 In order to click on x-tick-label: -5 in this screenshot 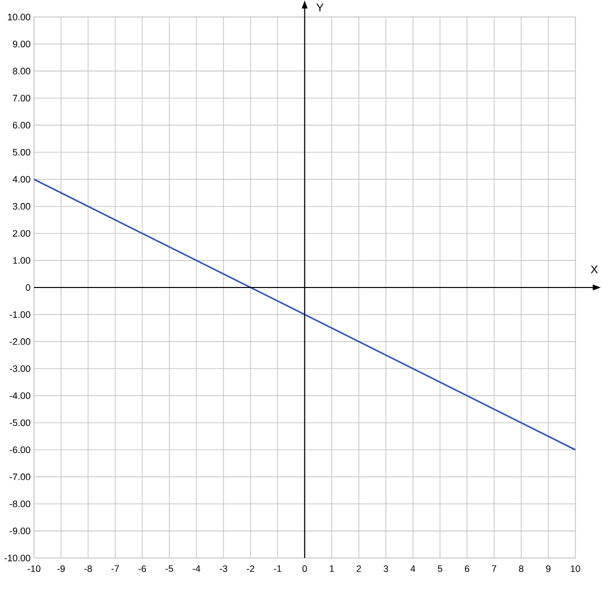, I will do `click(170, 568)`.